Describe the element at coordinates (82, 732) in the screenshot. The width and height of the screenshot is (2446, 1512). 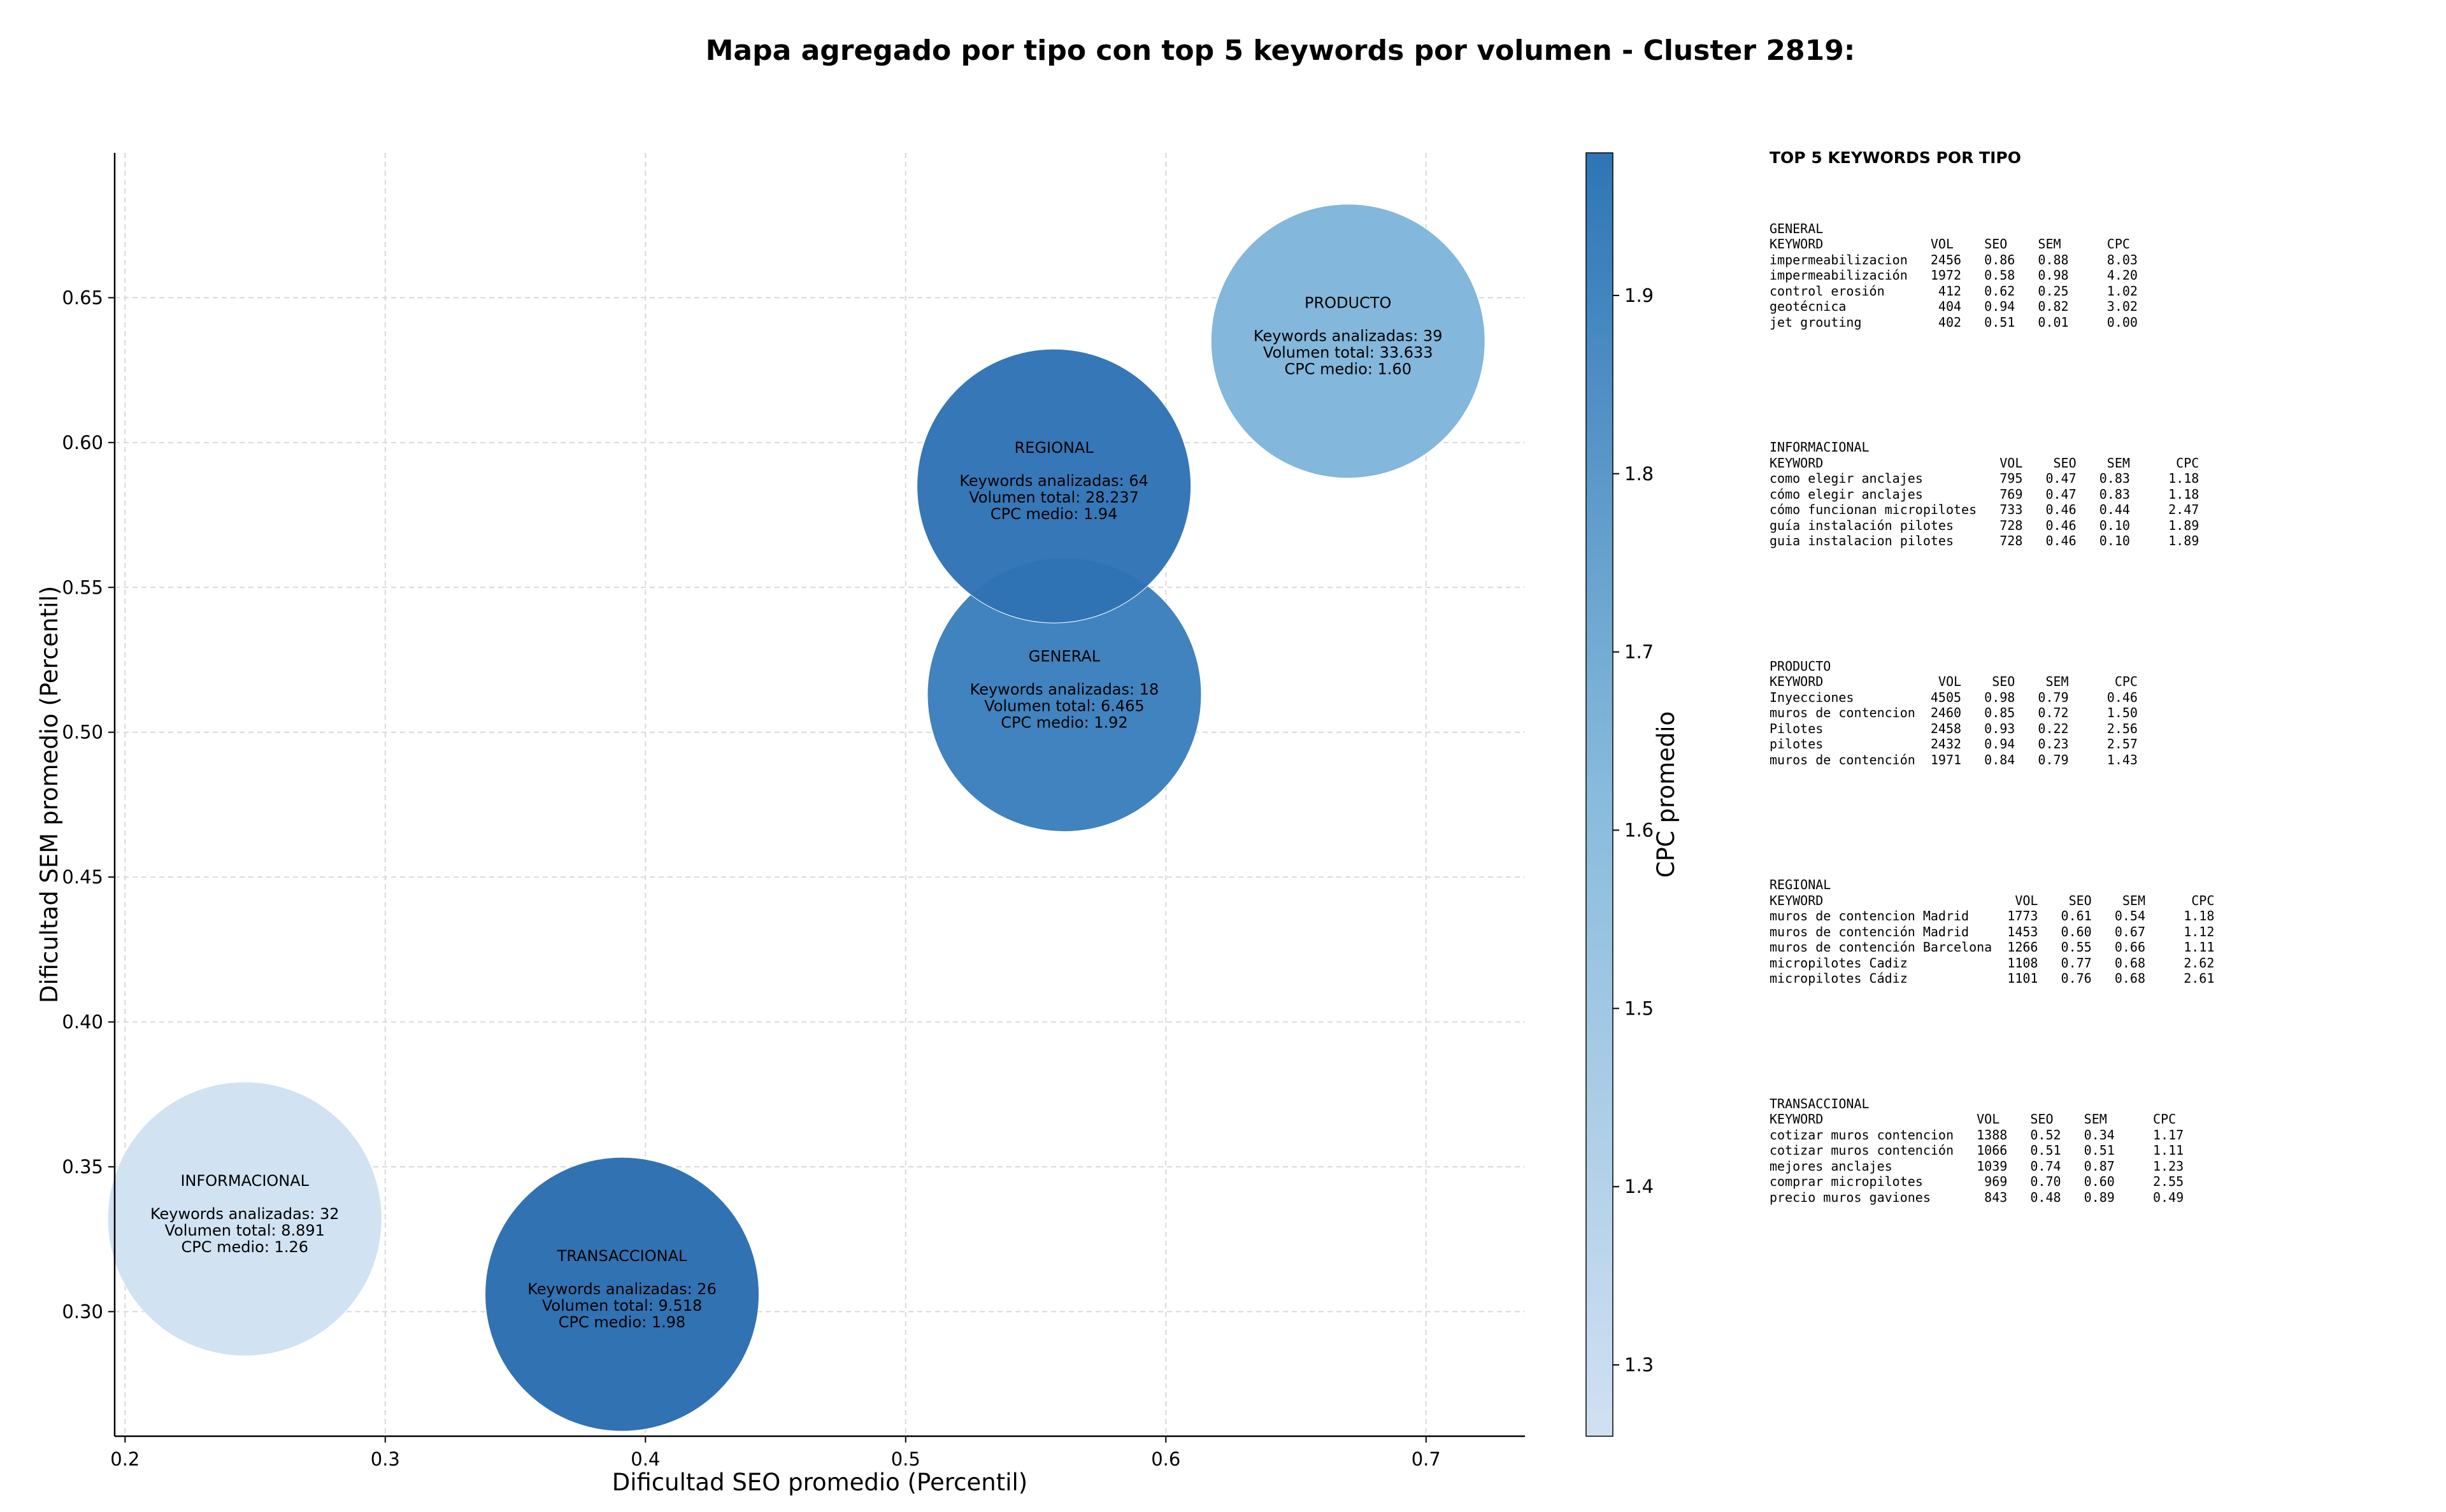
I see `y-tick-label: 0.50` at that location.